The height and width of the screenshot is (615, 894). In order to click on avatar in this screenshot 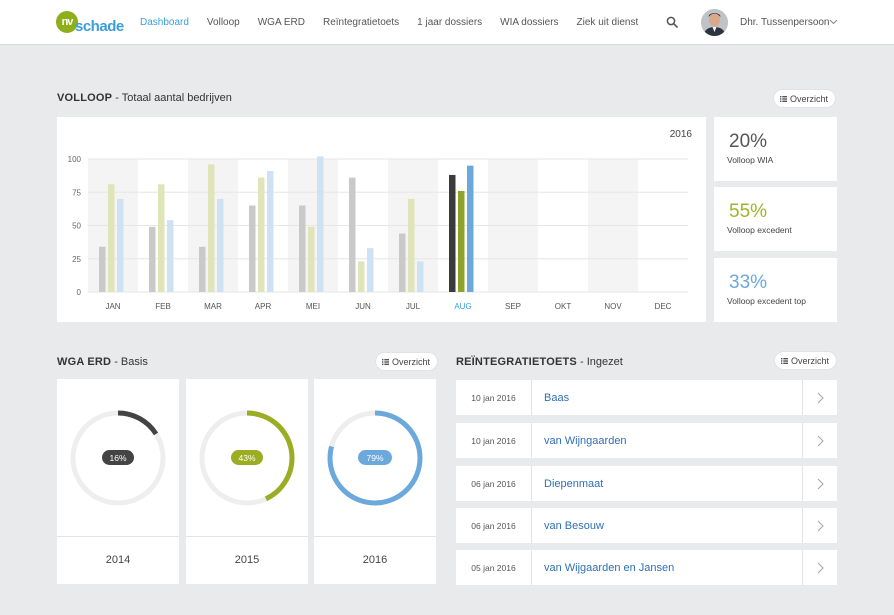, I will do `click(714, 22)`.